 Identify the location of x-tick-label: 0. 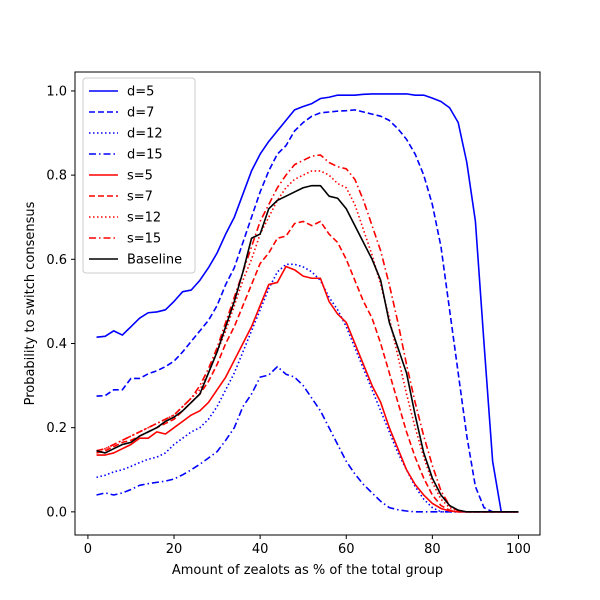
(88, 549).